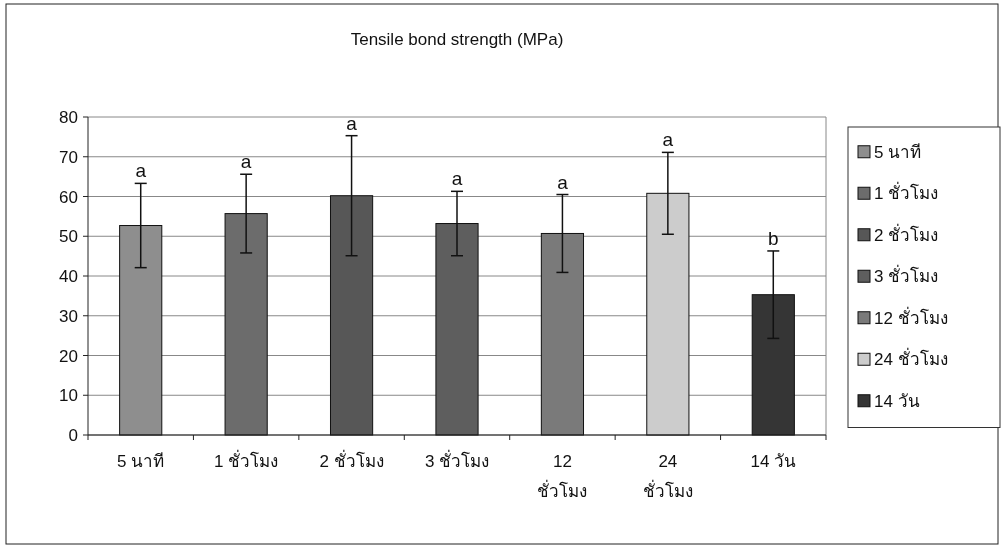 Image resolution: width=1005 pixels, height=549 pixels. I want to click on legend-label: 5 นาที, so click(898, 152).